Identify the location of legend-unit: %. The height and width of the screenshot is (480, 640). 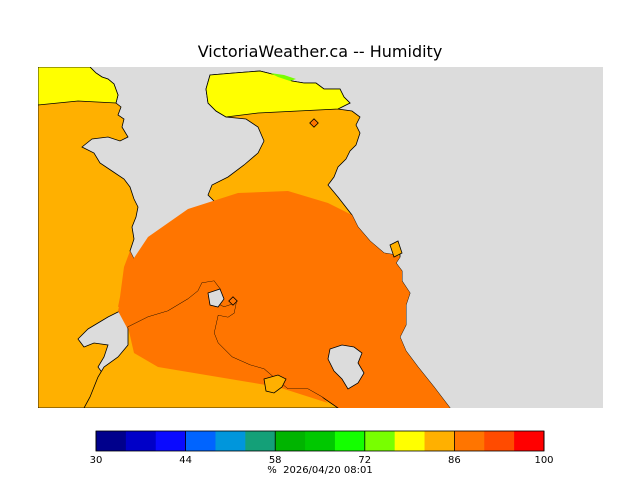
(272, 470).